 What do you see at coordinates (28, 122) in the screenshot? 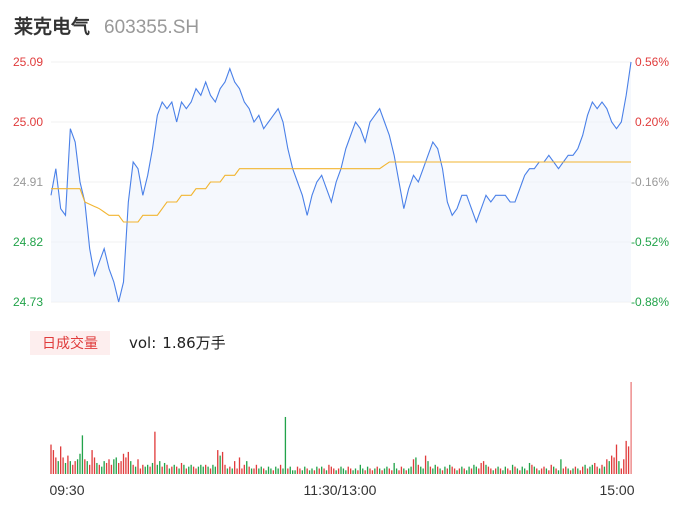
I see `y-tick-label-left: 25.00` at bounding box center [28, 122].